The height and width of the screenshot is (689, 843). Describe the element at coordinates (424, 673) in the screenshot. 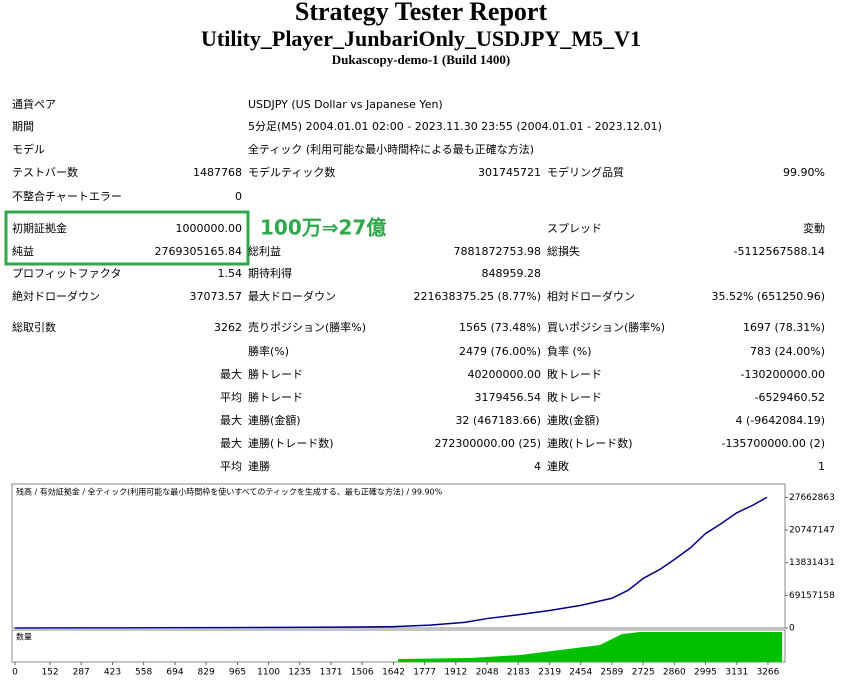

I see `x-tick-label: 1777` at that location.